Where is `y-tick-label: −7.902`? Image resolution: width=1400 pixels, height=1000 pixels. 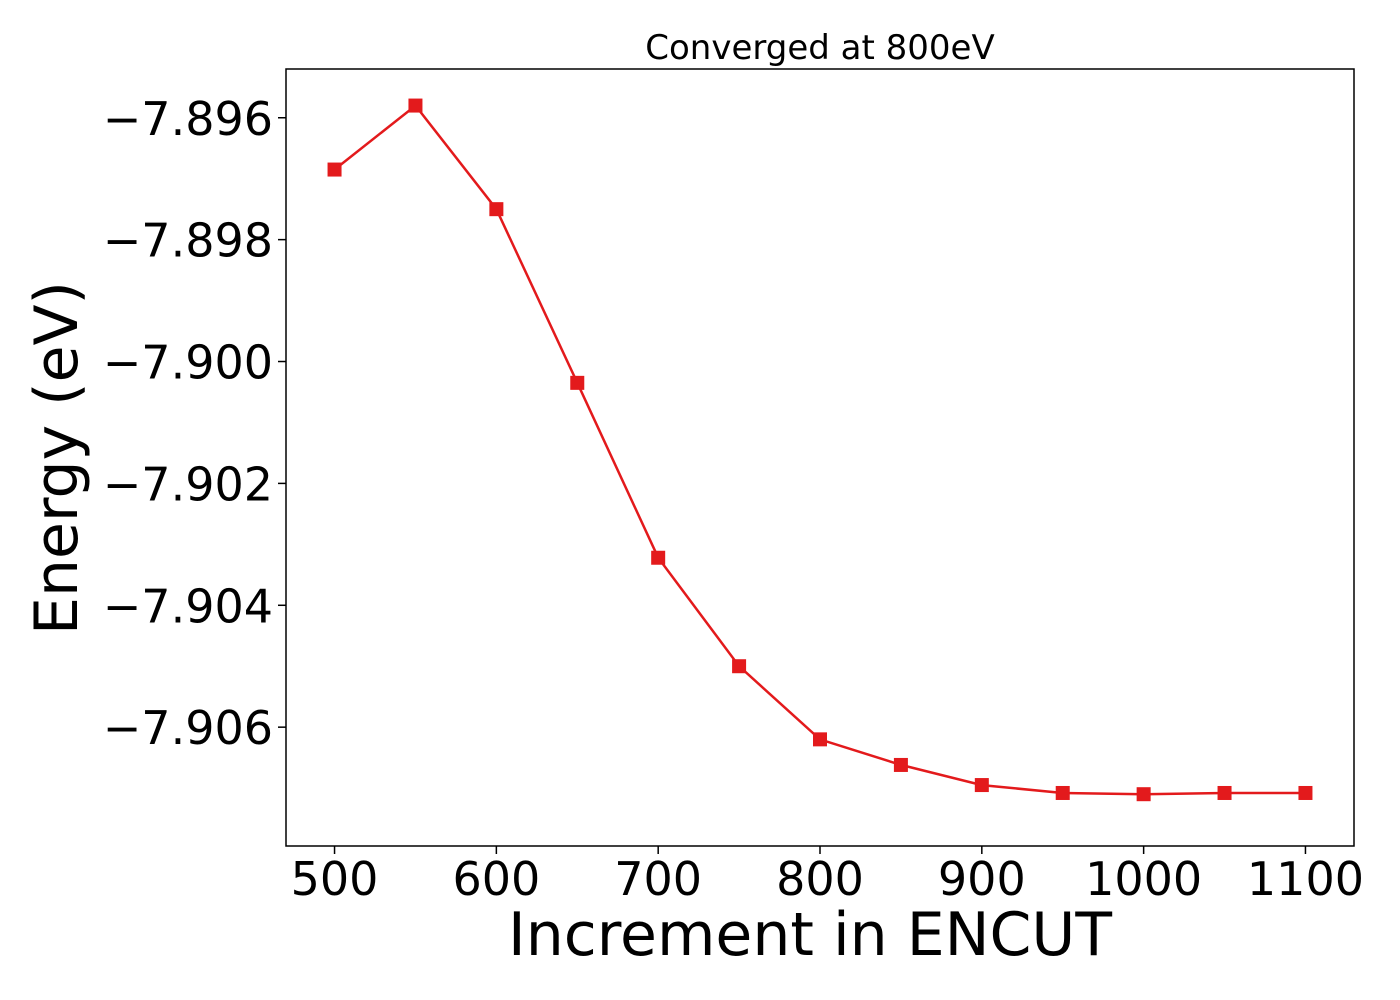 y-tick-label: −7.902 is located at coordinates (188, 484).